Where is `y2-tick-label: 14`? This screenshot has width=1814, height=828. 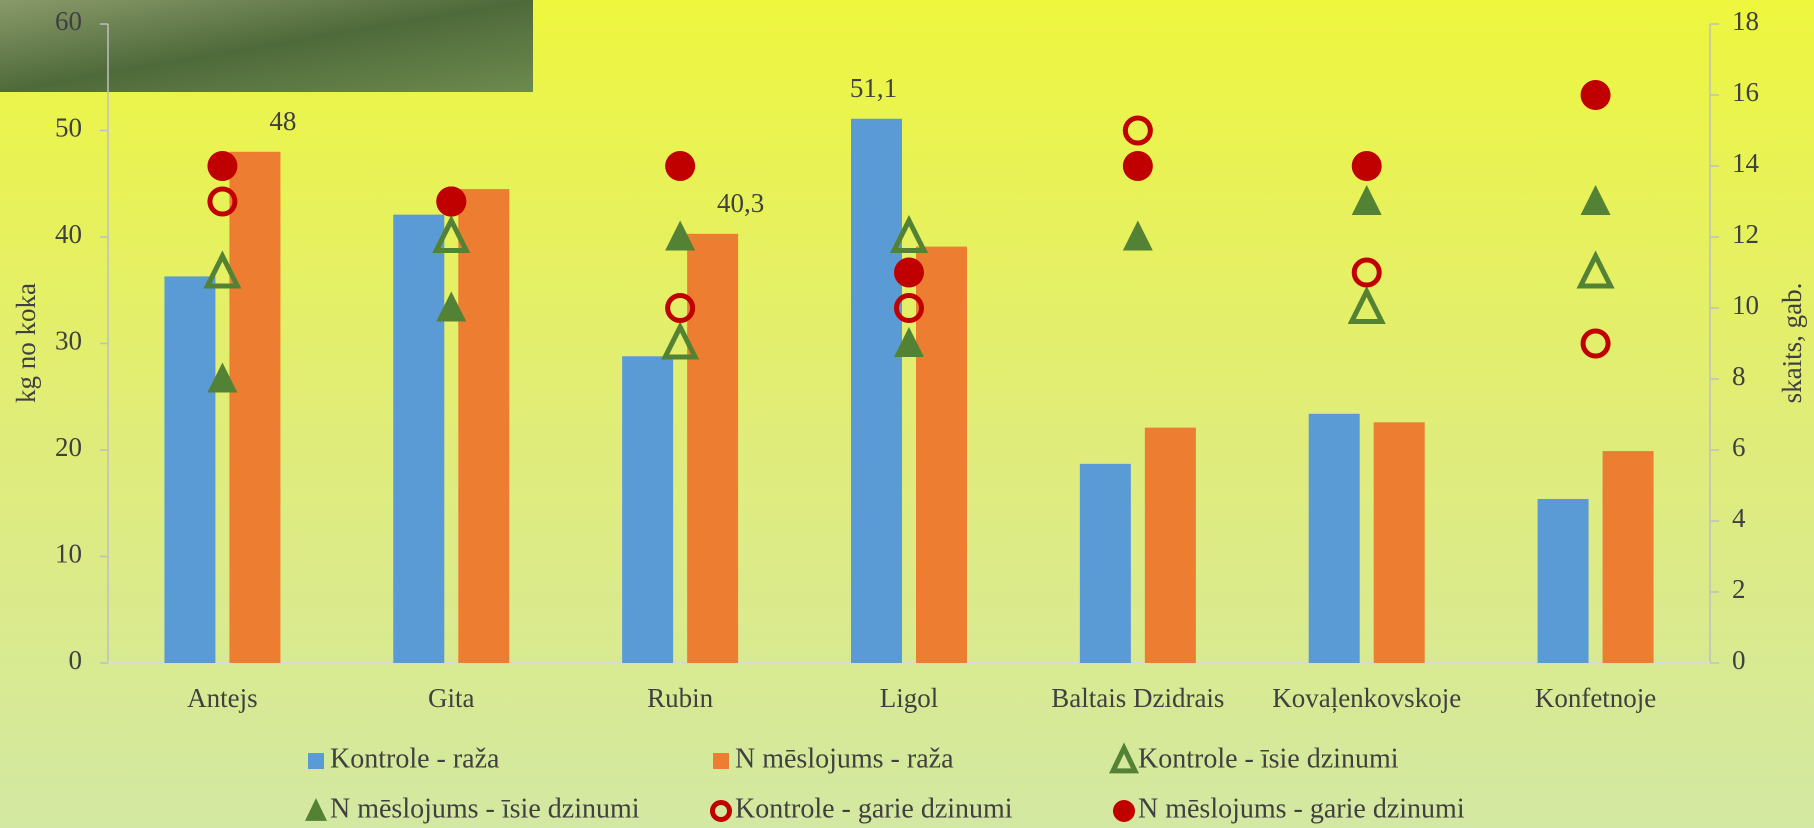
y2-tick-label: 14 is located at coordinates (1746, 163).